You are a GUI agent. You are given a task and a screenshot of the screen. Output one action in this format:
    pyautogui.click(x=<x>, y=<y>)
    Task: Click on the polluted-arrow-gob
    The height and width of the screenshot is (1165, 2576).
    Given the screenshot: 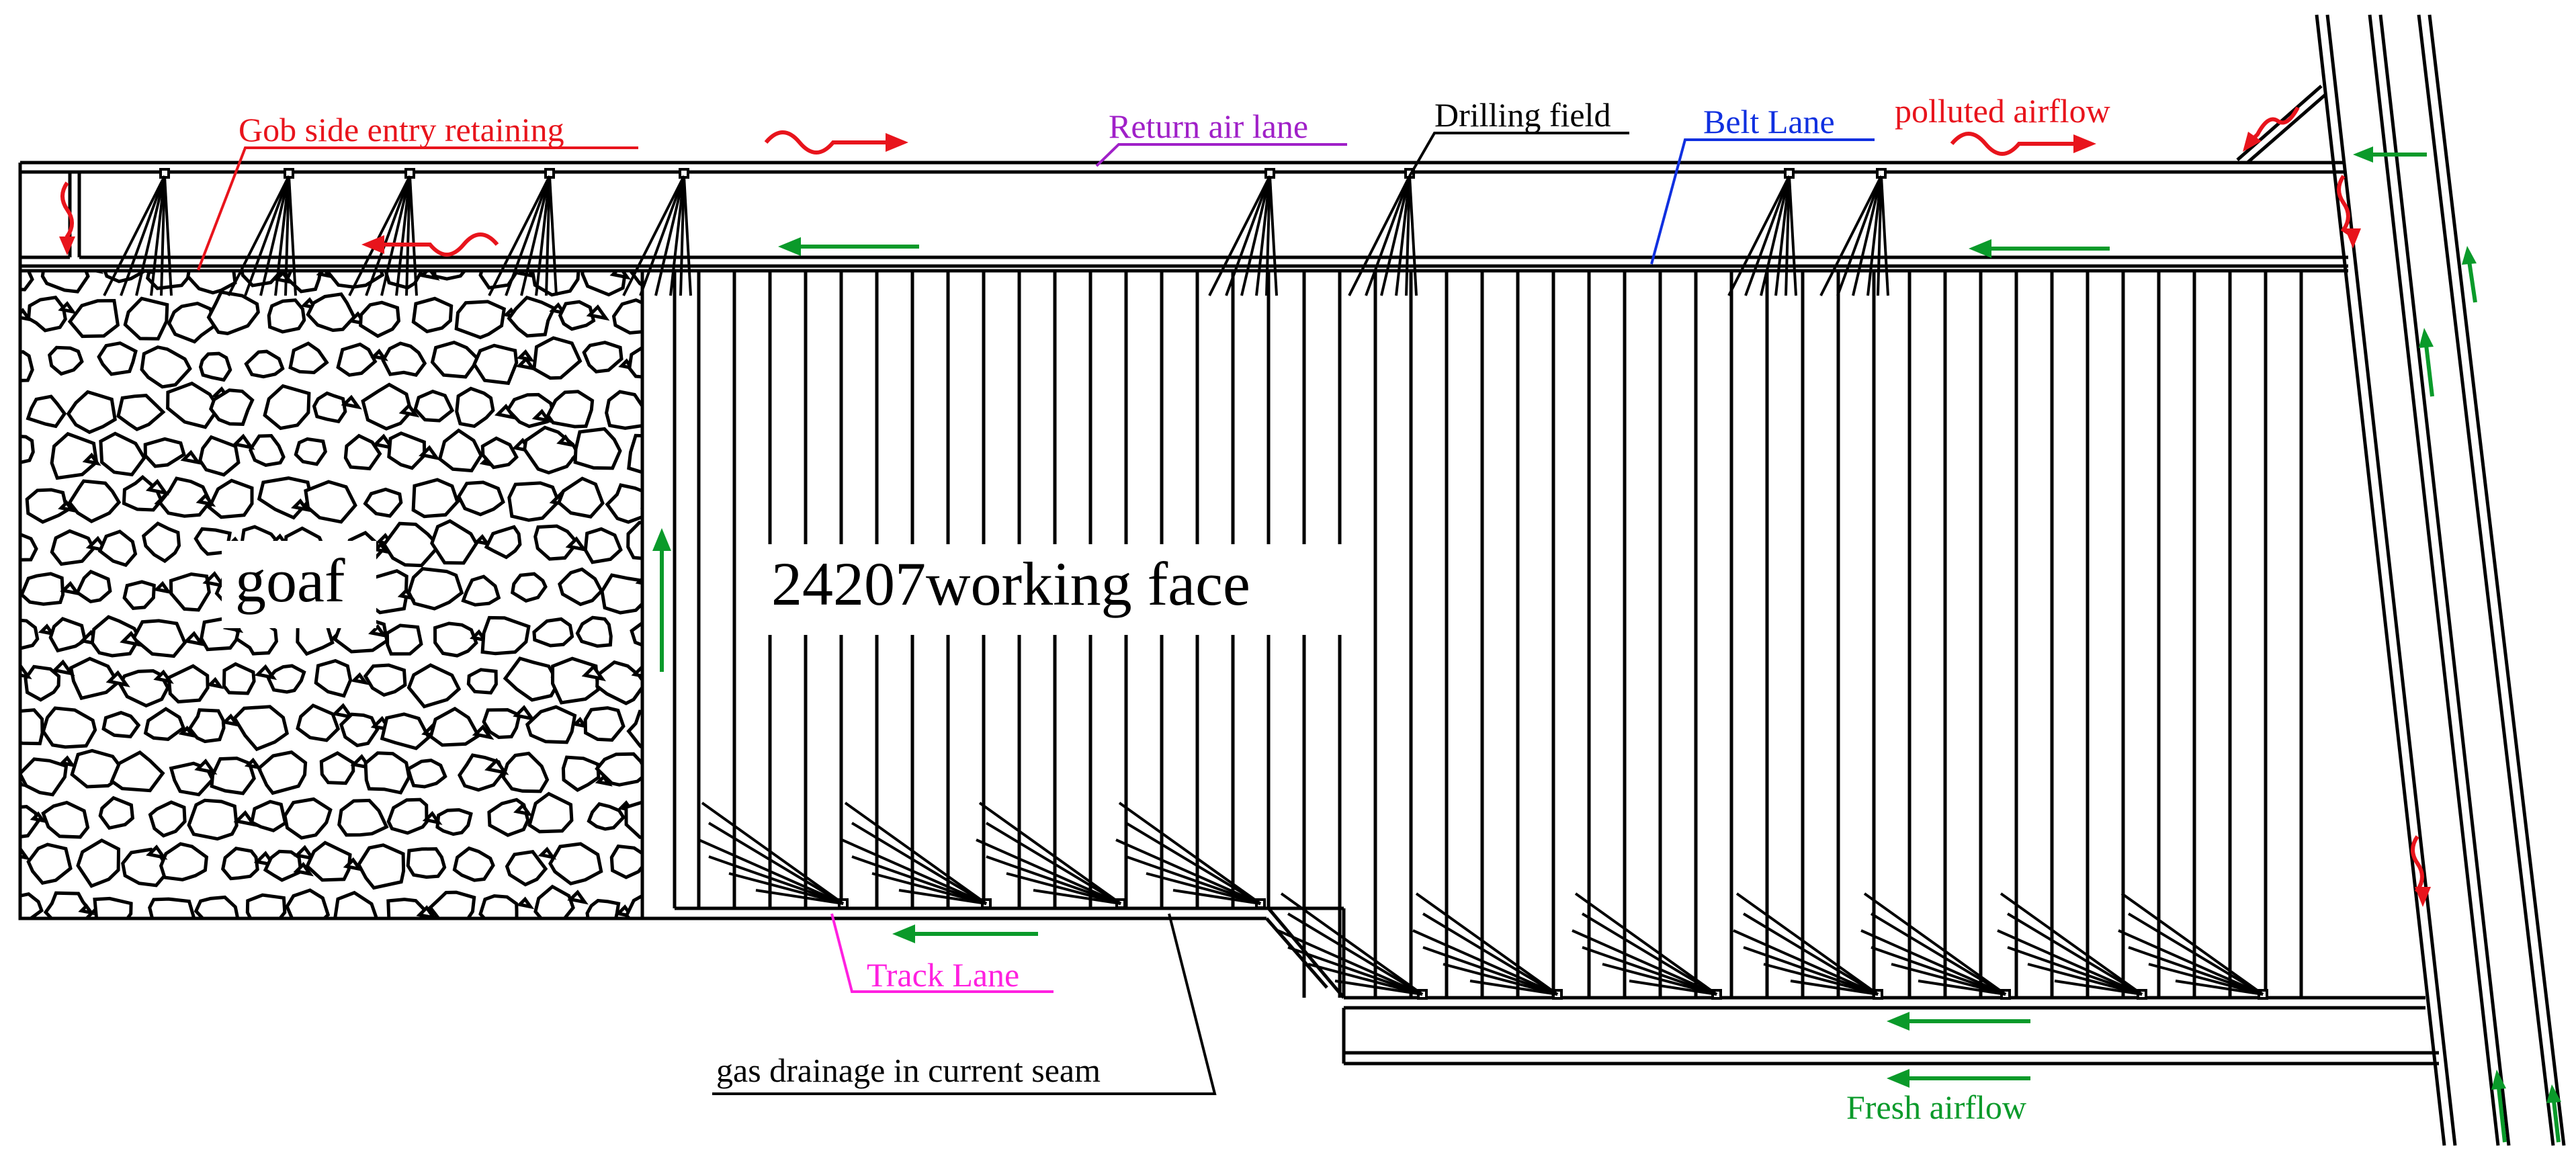 What is the action you would take?
    pyautogui.click(x=437, y=245)
    